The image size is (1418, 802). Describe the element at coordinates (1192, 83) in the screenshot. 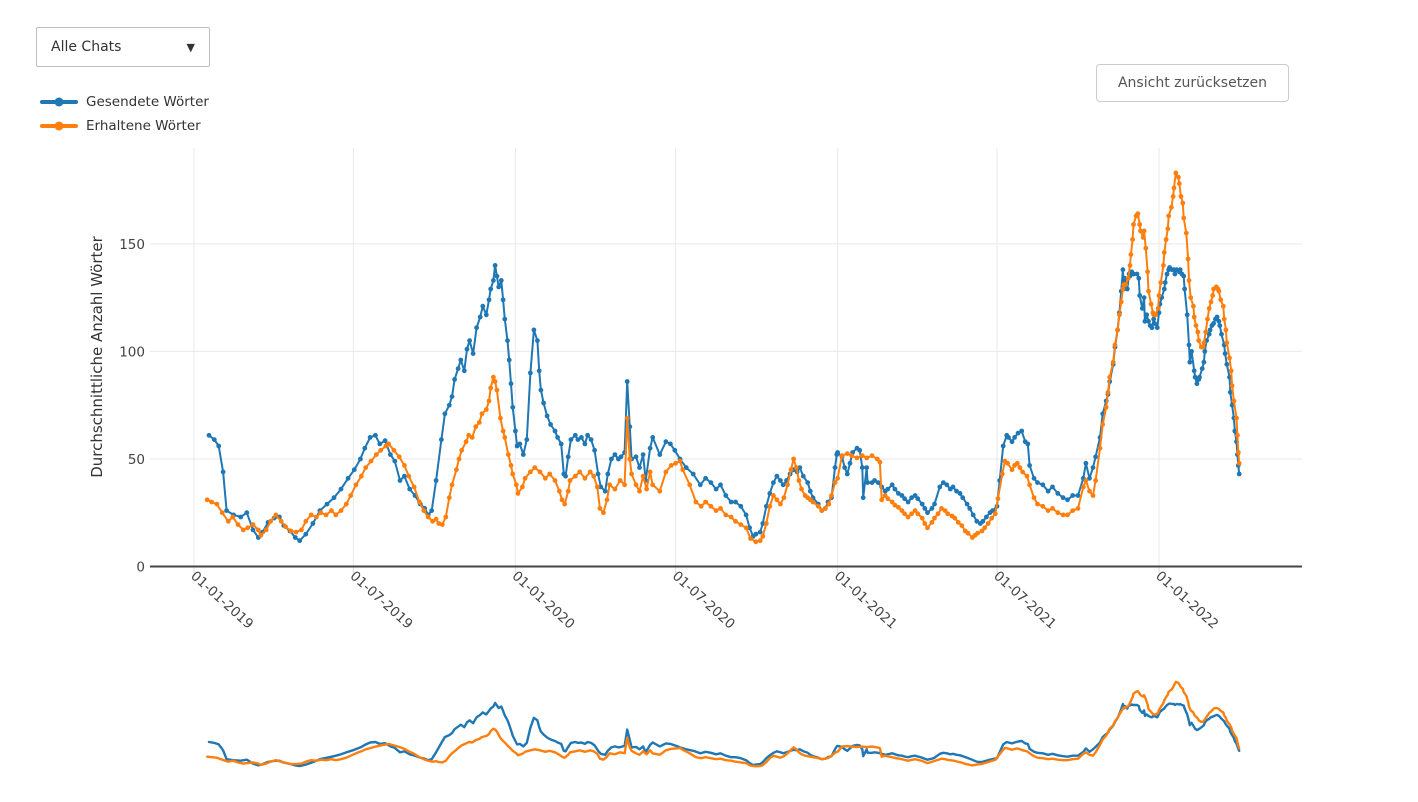

I see `reset-view-button: Ansicht zurücksetzen` at that location.